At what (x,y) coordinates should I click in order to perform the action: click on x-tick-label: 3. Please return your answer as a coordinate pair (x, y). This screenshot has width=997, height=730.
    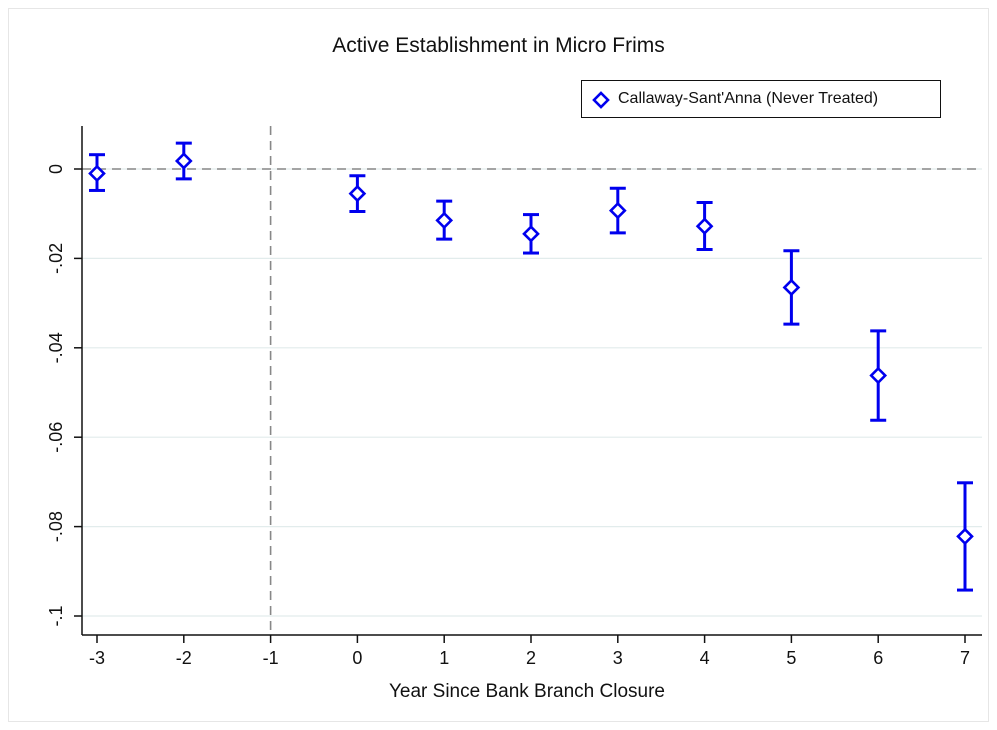
    Looking at the image, I should click on (618, 658).